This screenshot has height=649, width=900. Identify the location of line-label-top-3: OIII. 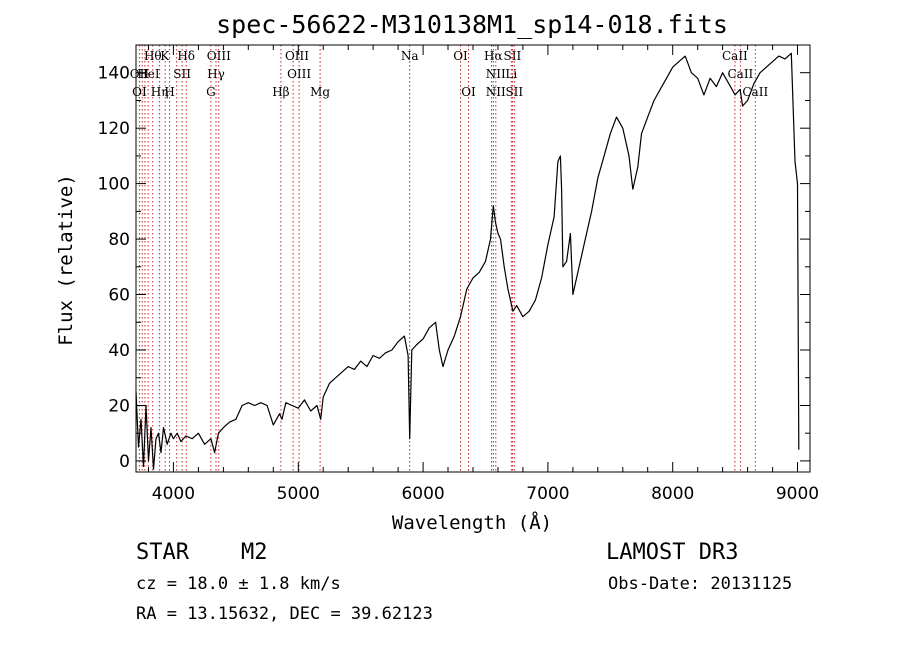
(219, 56).